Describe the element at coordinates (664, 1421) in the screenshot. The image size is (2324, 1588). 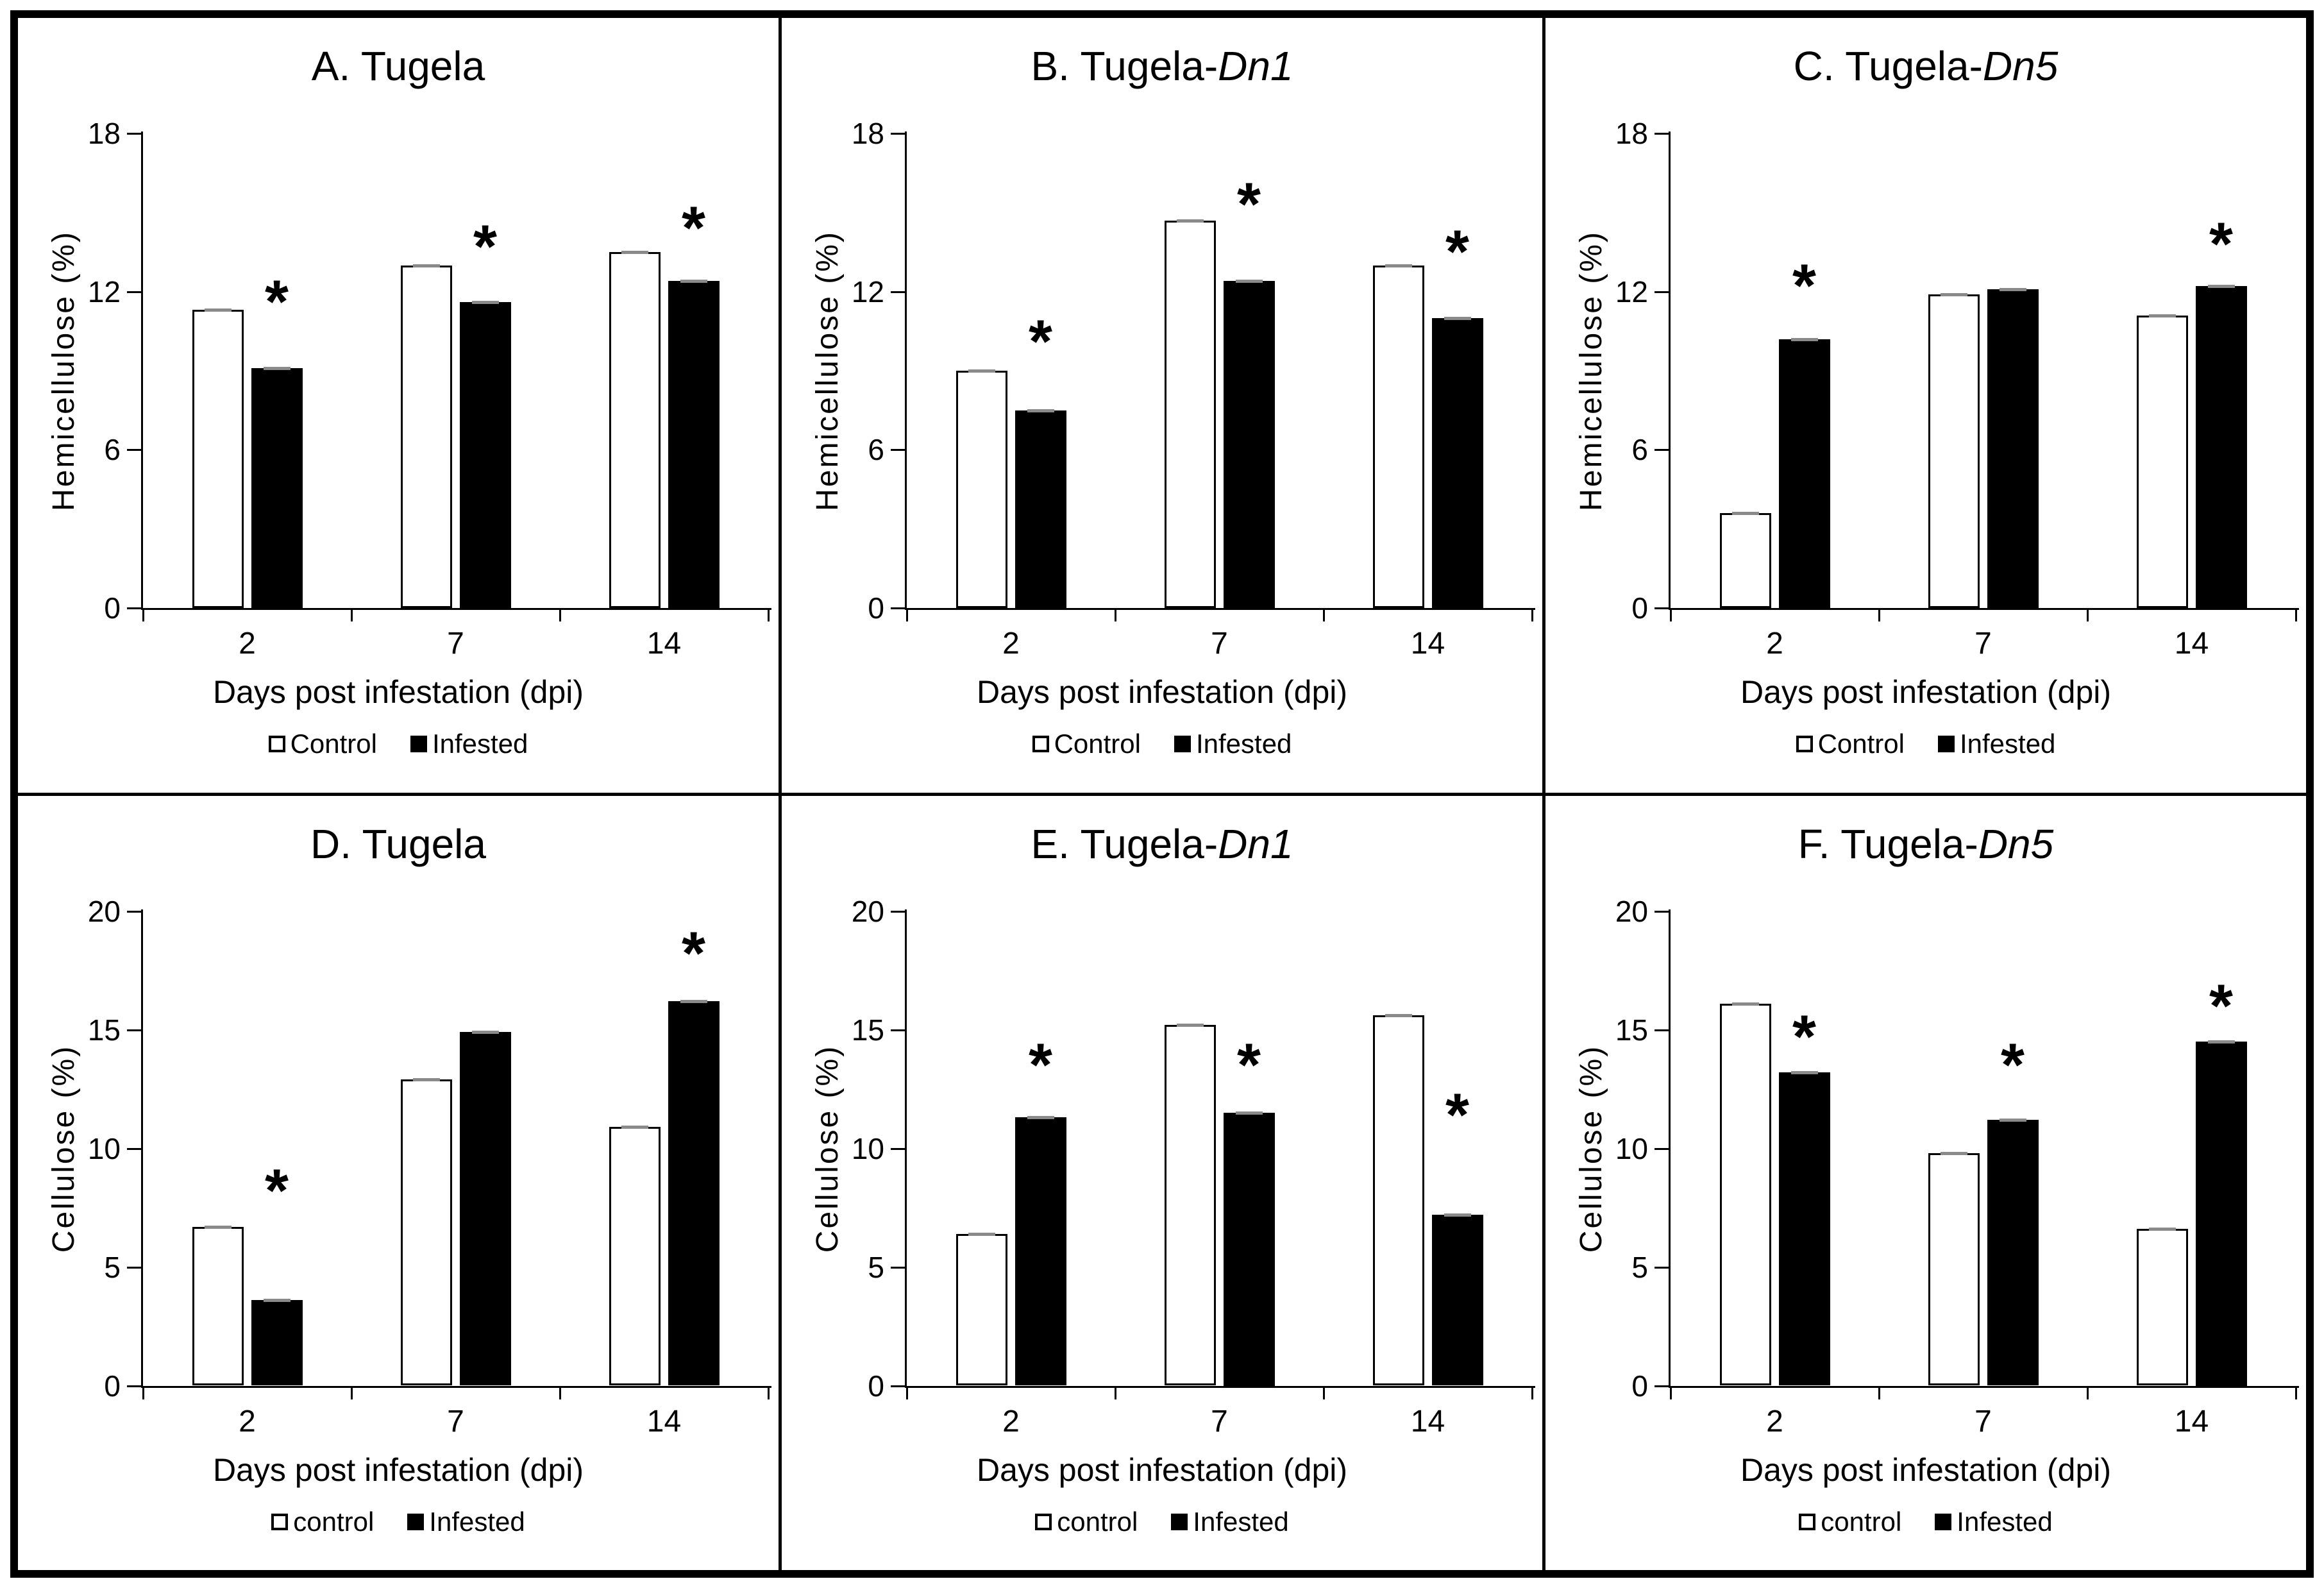
I see `x-category-label: 14` at that location.